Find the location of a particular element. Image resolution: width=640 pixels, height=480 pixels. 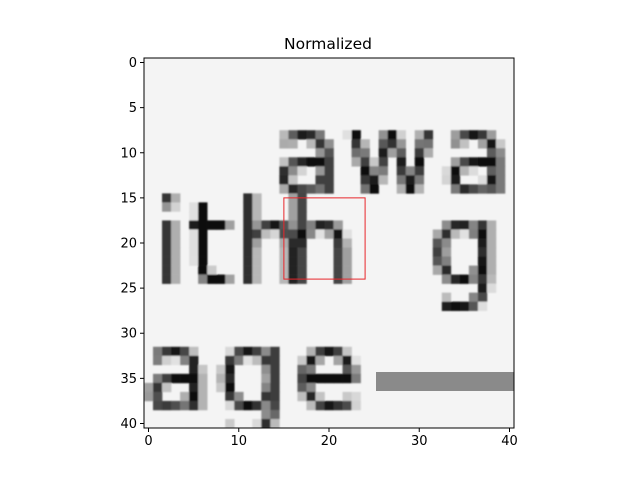

y-tick-label: 40 is located at coordinates (128, 424).